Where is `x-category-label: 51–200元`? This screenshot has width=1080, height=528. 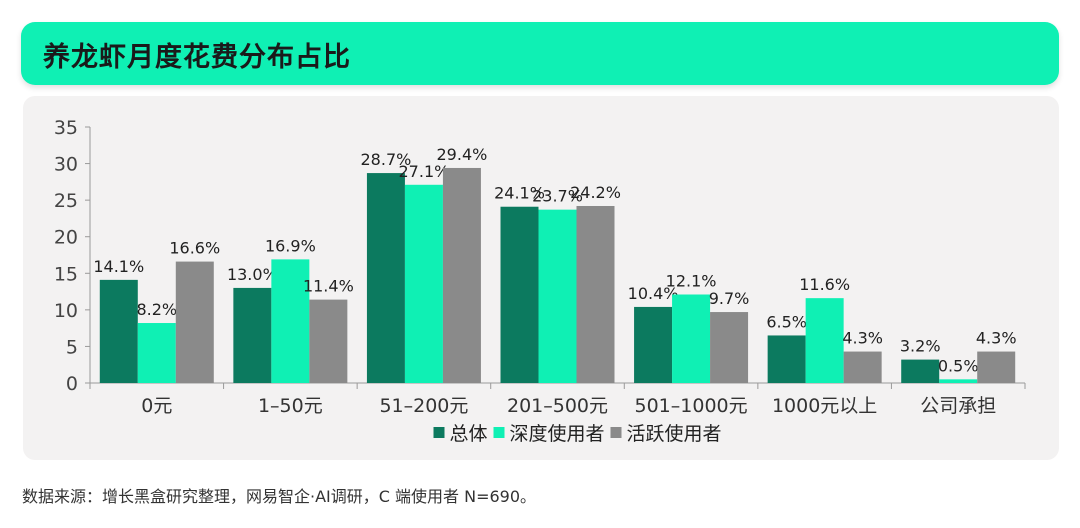
x-category-label: 51–200元 is located at coordinates (423, 406).